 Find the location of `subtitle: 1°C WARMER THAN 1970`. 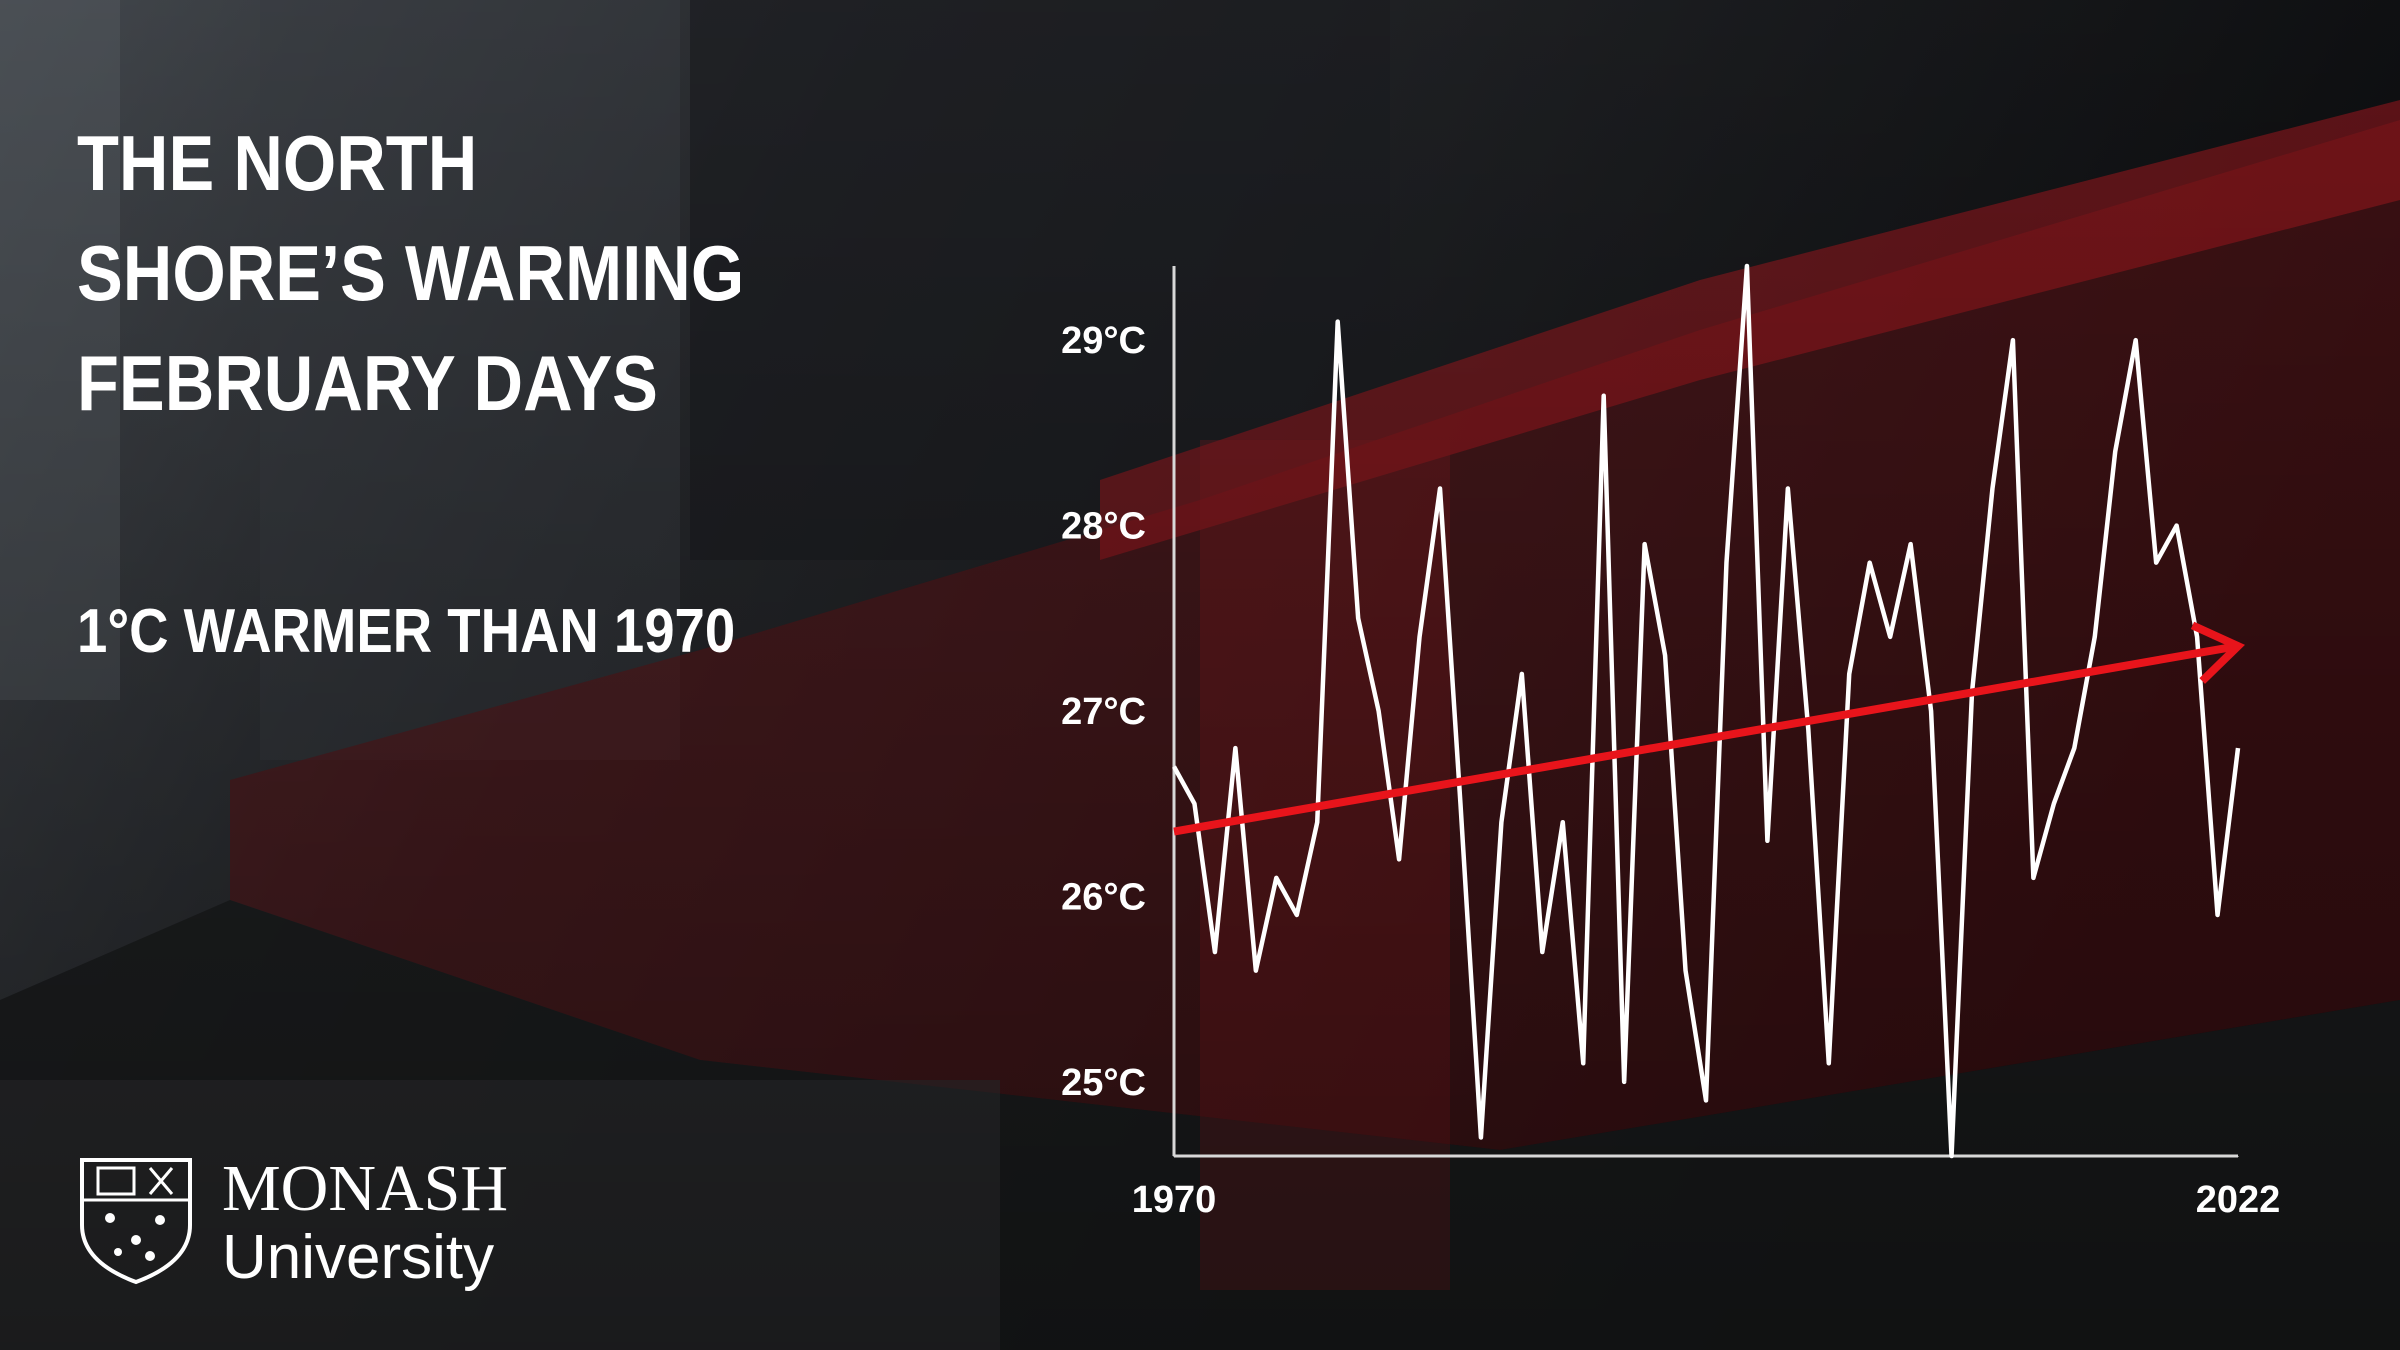

subtitle: 1°C WARMER THAN 1970 is located at coordinates (406, 631).